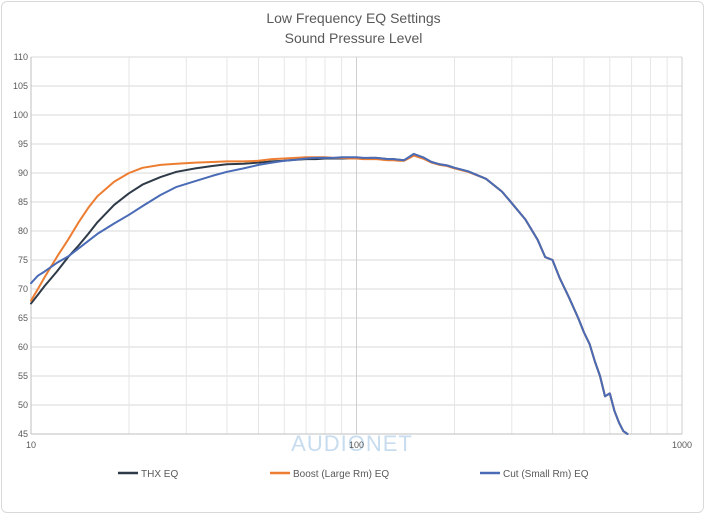 Image resolution: width=707 pixels, height=516 pixels. What do you see at coordinates (23, 376) in the screenshot?
I see `y-tick-label: 55` at bounding box center [23, 376].